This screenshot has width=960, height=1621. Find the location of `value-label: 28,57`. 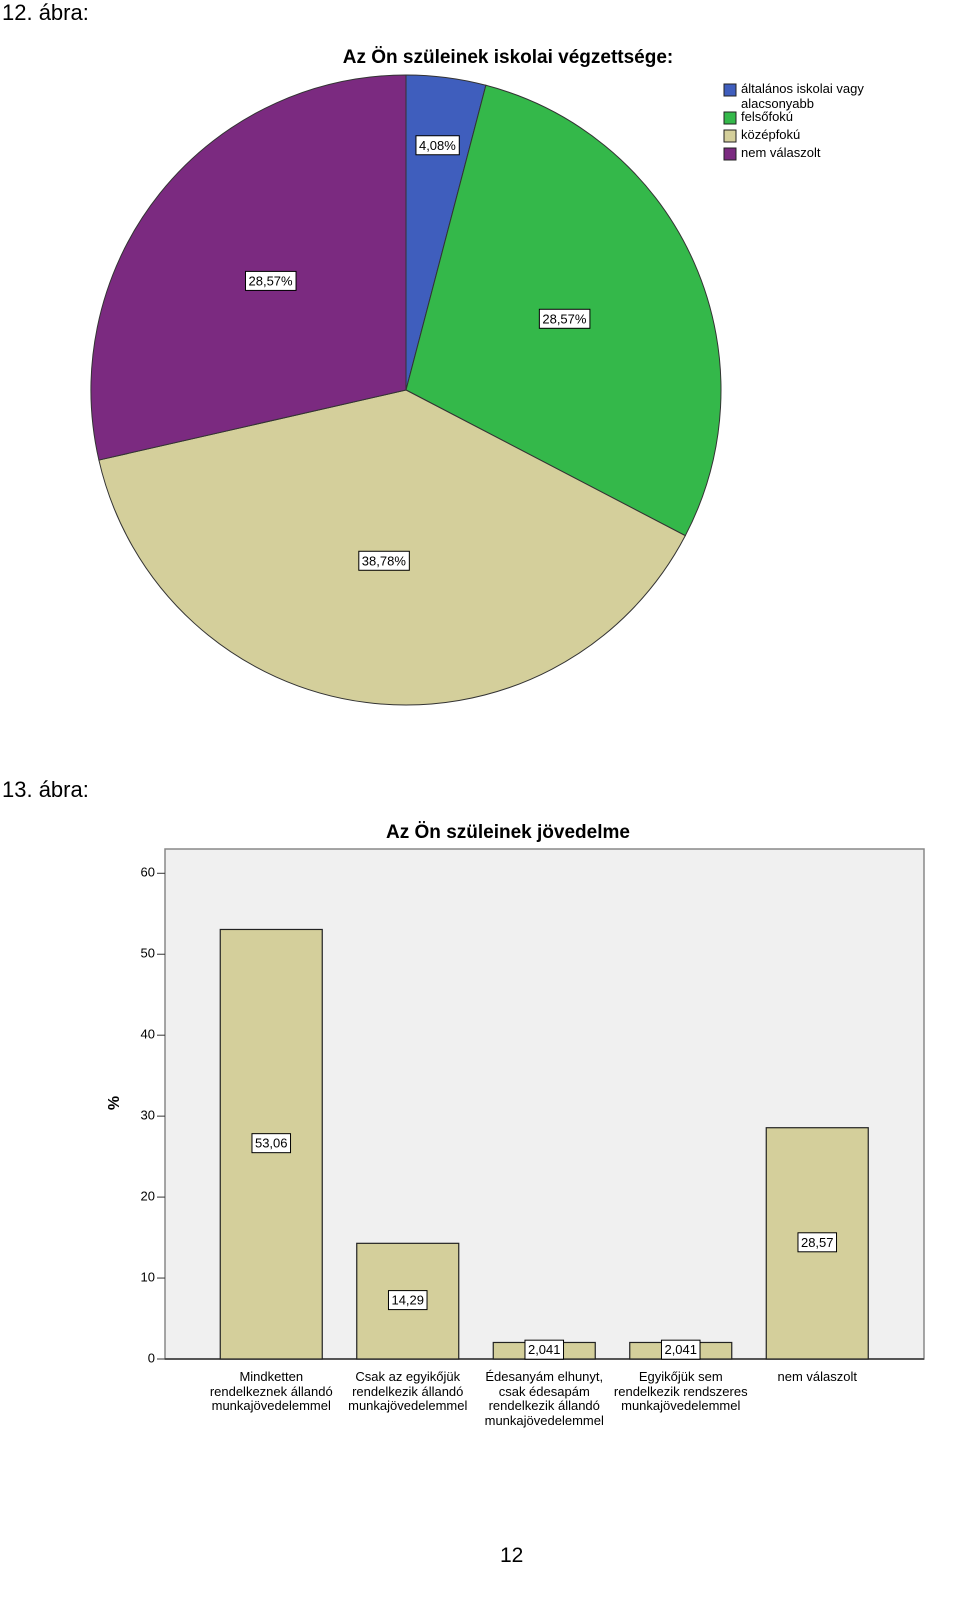

value-label: 28,57 is located at coordinates (817, 1242).